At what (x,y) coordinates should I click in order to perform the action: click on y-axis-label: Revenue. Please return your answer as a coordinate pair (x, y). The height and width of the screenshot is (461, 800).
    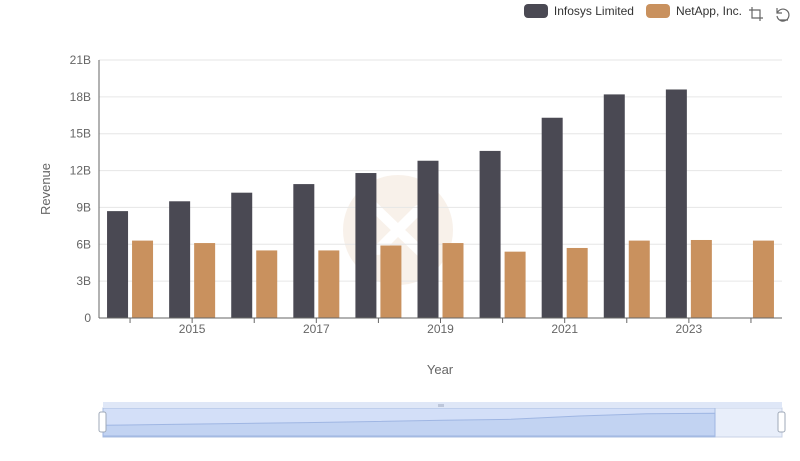
    Looking at the image, I should click on (45, 189).